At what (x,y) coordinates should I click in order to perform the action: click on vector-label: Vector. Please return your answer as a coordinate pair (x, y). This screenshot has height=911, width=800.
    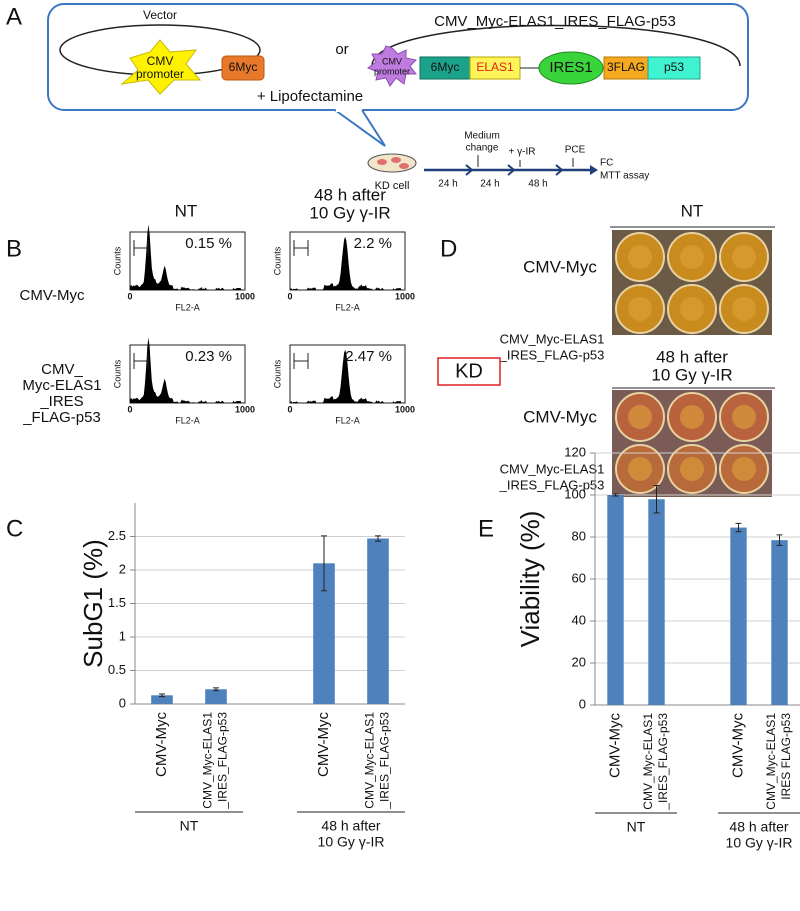
    Looking at the image, I should click on (160, 15).